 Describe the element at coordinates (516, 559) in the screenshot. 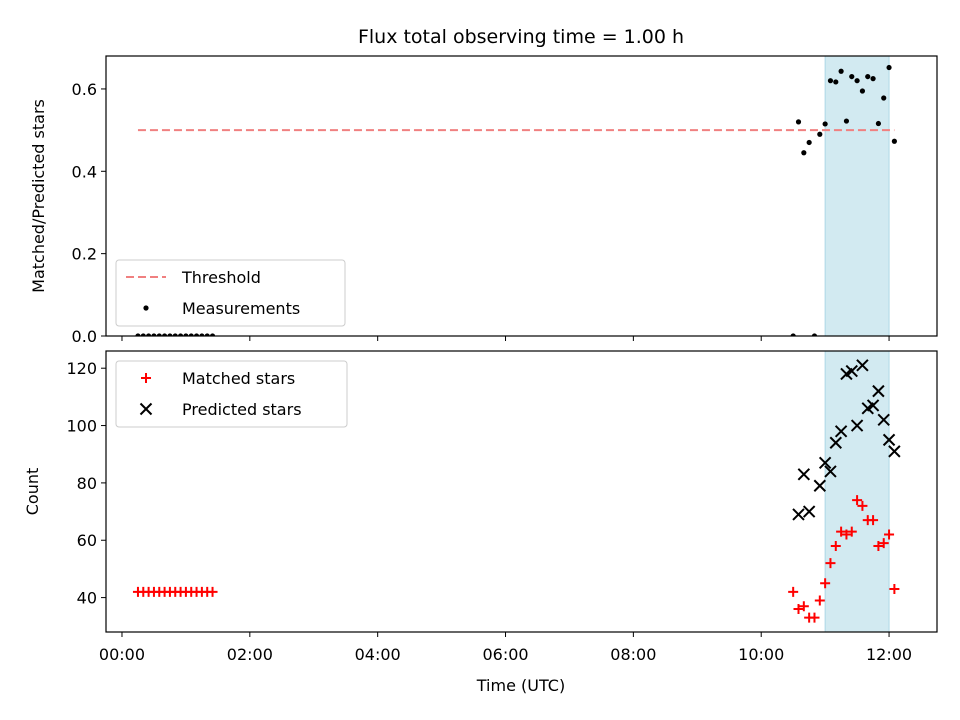

I see `series-matched-stars` at that location.